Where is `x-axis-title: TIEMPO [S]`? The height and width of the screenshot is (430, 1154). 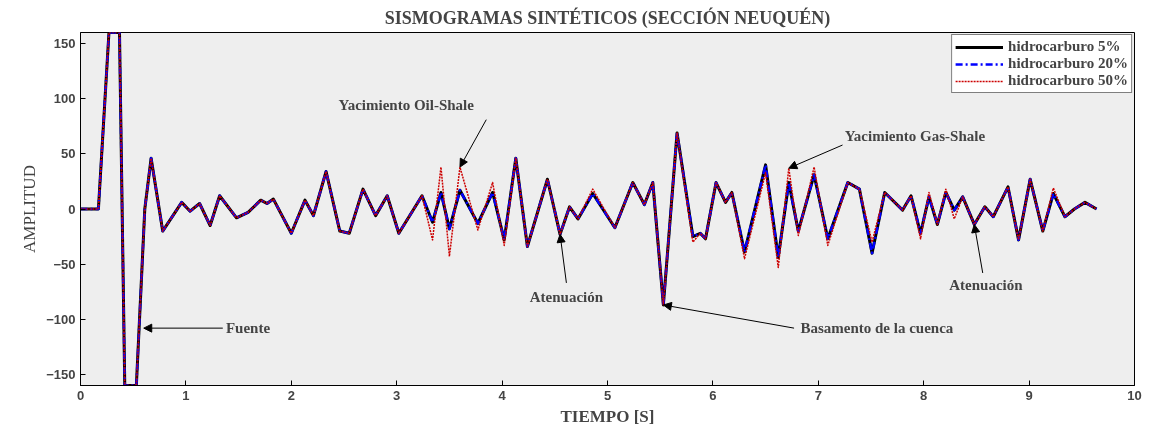
x-axis-title: TIEMPO [S] is located at coordinates (607, 416).